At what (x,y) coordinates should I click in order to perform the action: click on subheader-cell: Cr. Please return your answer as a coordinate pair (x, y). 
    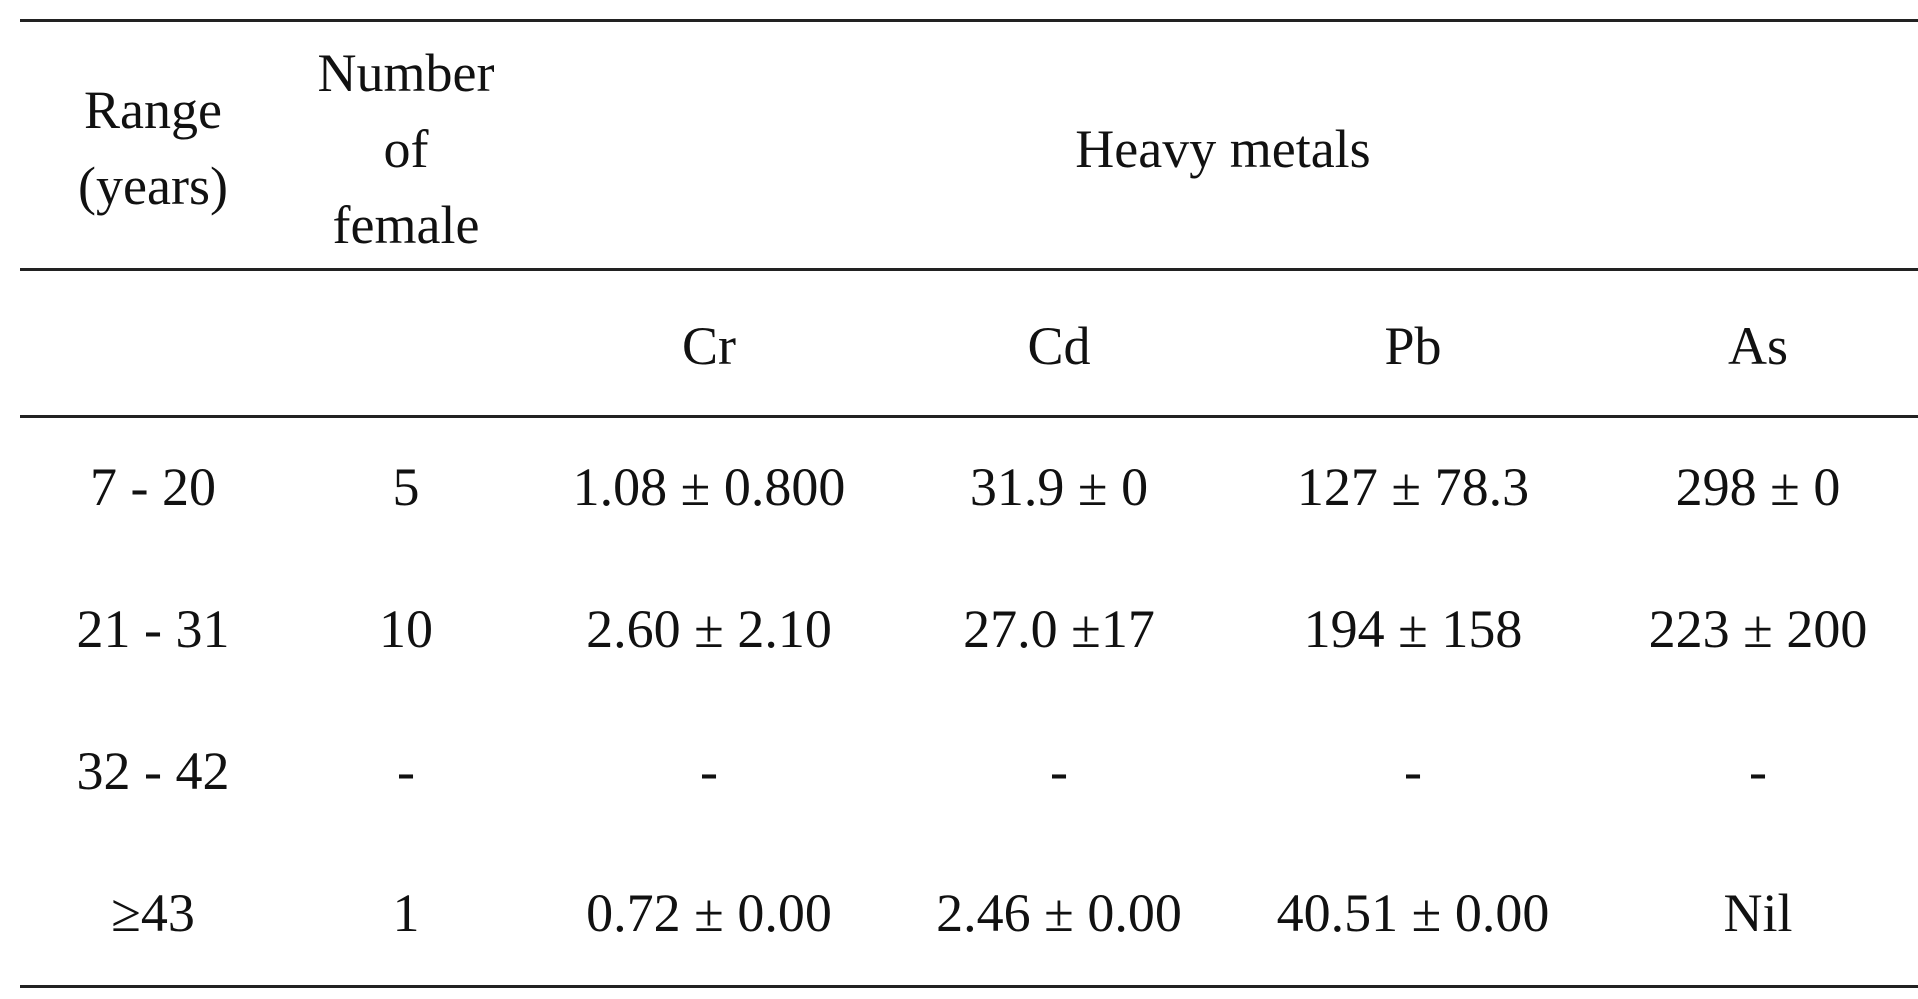
    Looking at the image, I should click on (709, 346).